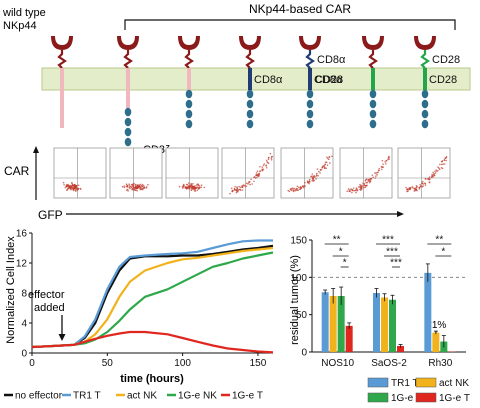 Image resolution: width=480 pixels, height=408 pixels. What do you see at coordinates (36, 149) in the screenshot?
I see `flow-y-arrowhead` at bounding box center [36, 149].